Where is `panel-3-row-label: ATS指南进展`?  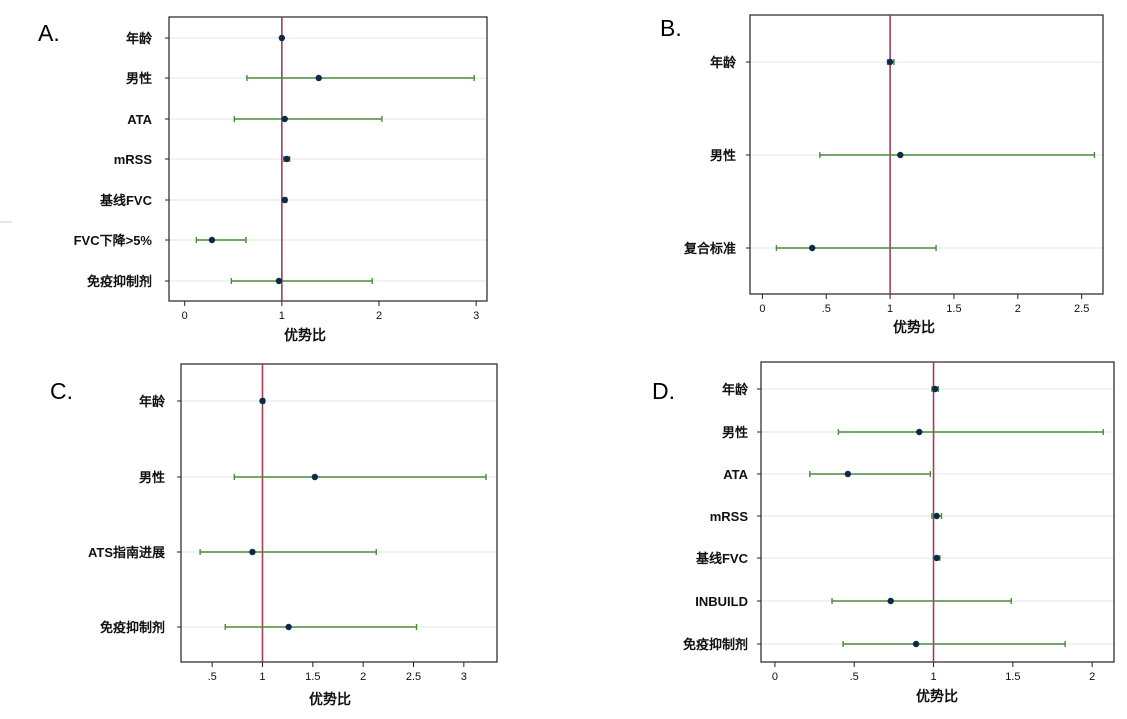 panel-3-row-label: ATS指南进展 is located at coordinates (127, 552).